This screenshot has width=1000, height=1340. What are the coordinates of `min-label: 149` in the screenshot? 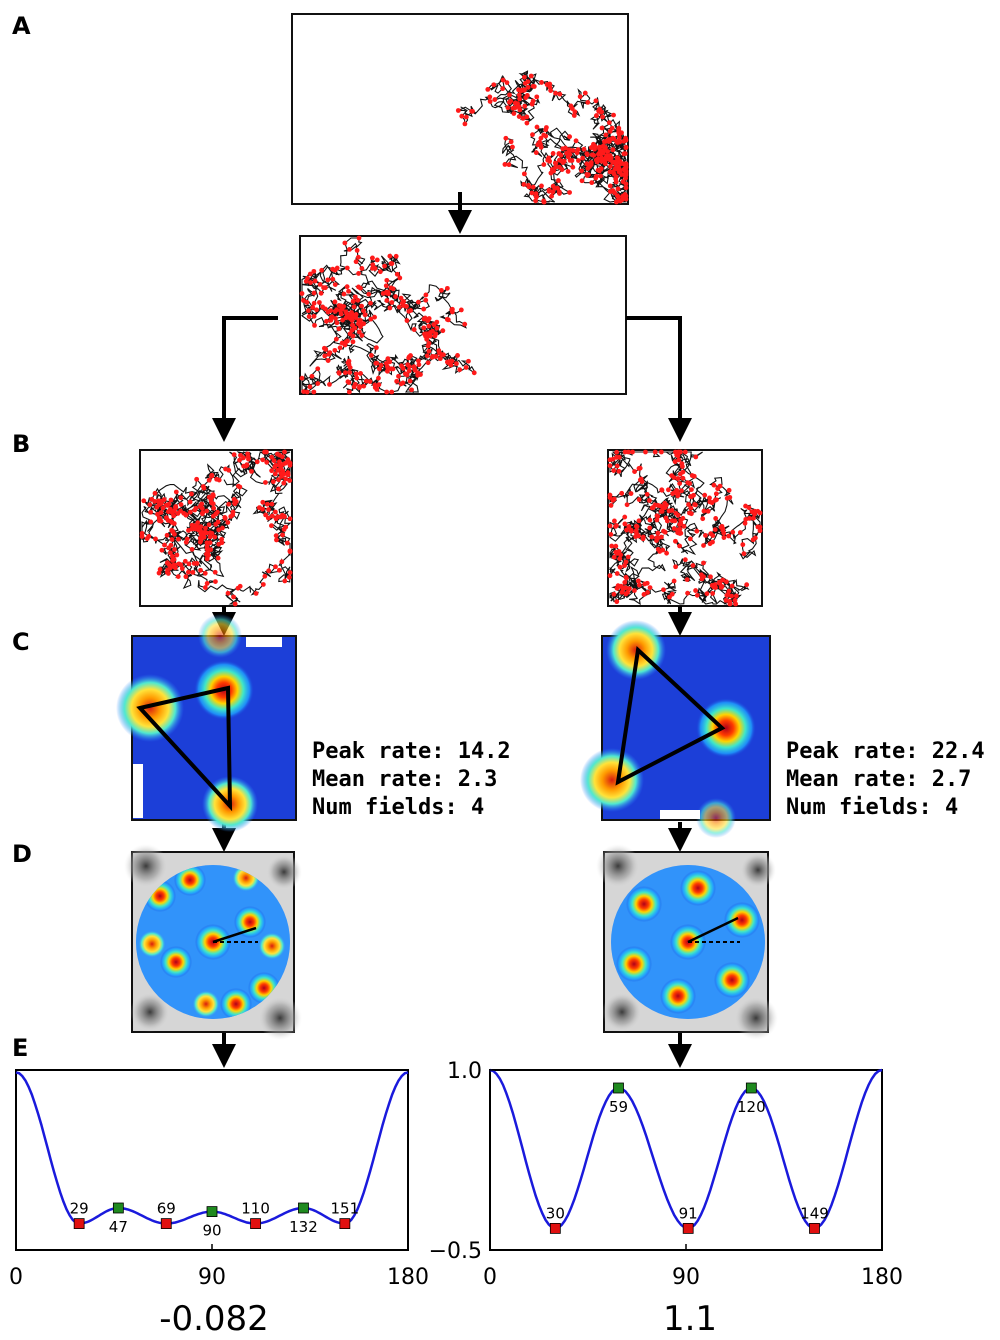 It's located at (814, 1213).